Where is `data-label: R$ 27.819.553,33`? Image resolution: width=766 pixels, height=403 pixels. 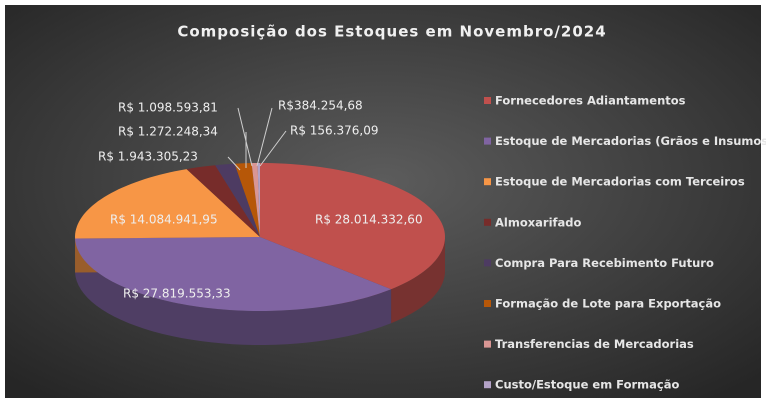 data-label: R$ 27.819.553,33 is located at coordinates (177, 294).